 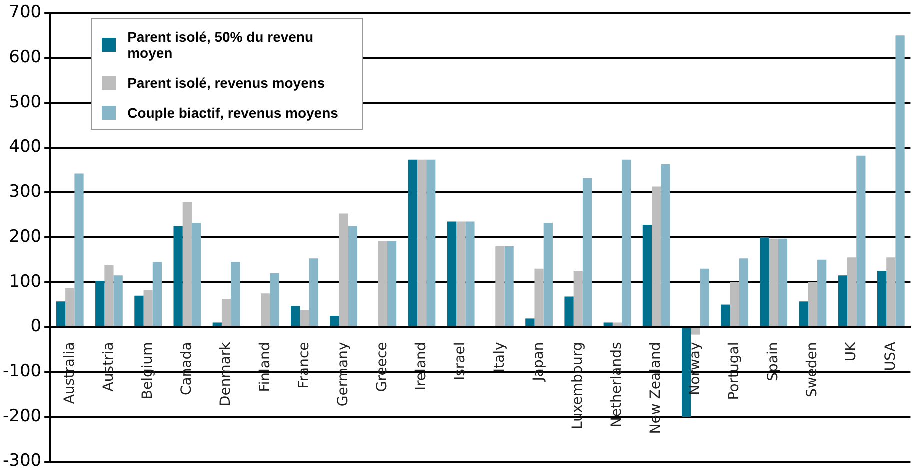 What do you see at coordinates (227, 83) in the screenshot?
I see `legend-label: Parent isolé, revenus moyens` at bounding box center [227, 83].